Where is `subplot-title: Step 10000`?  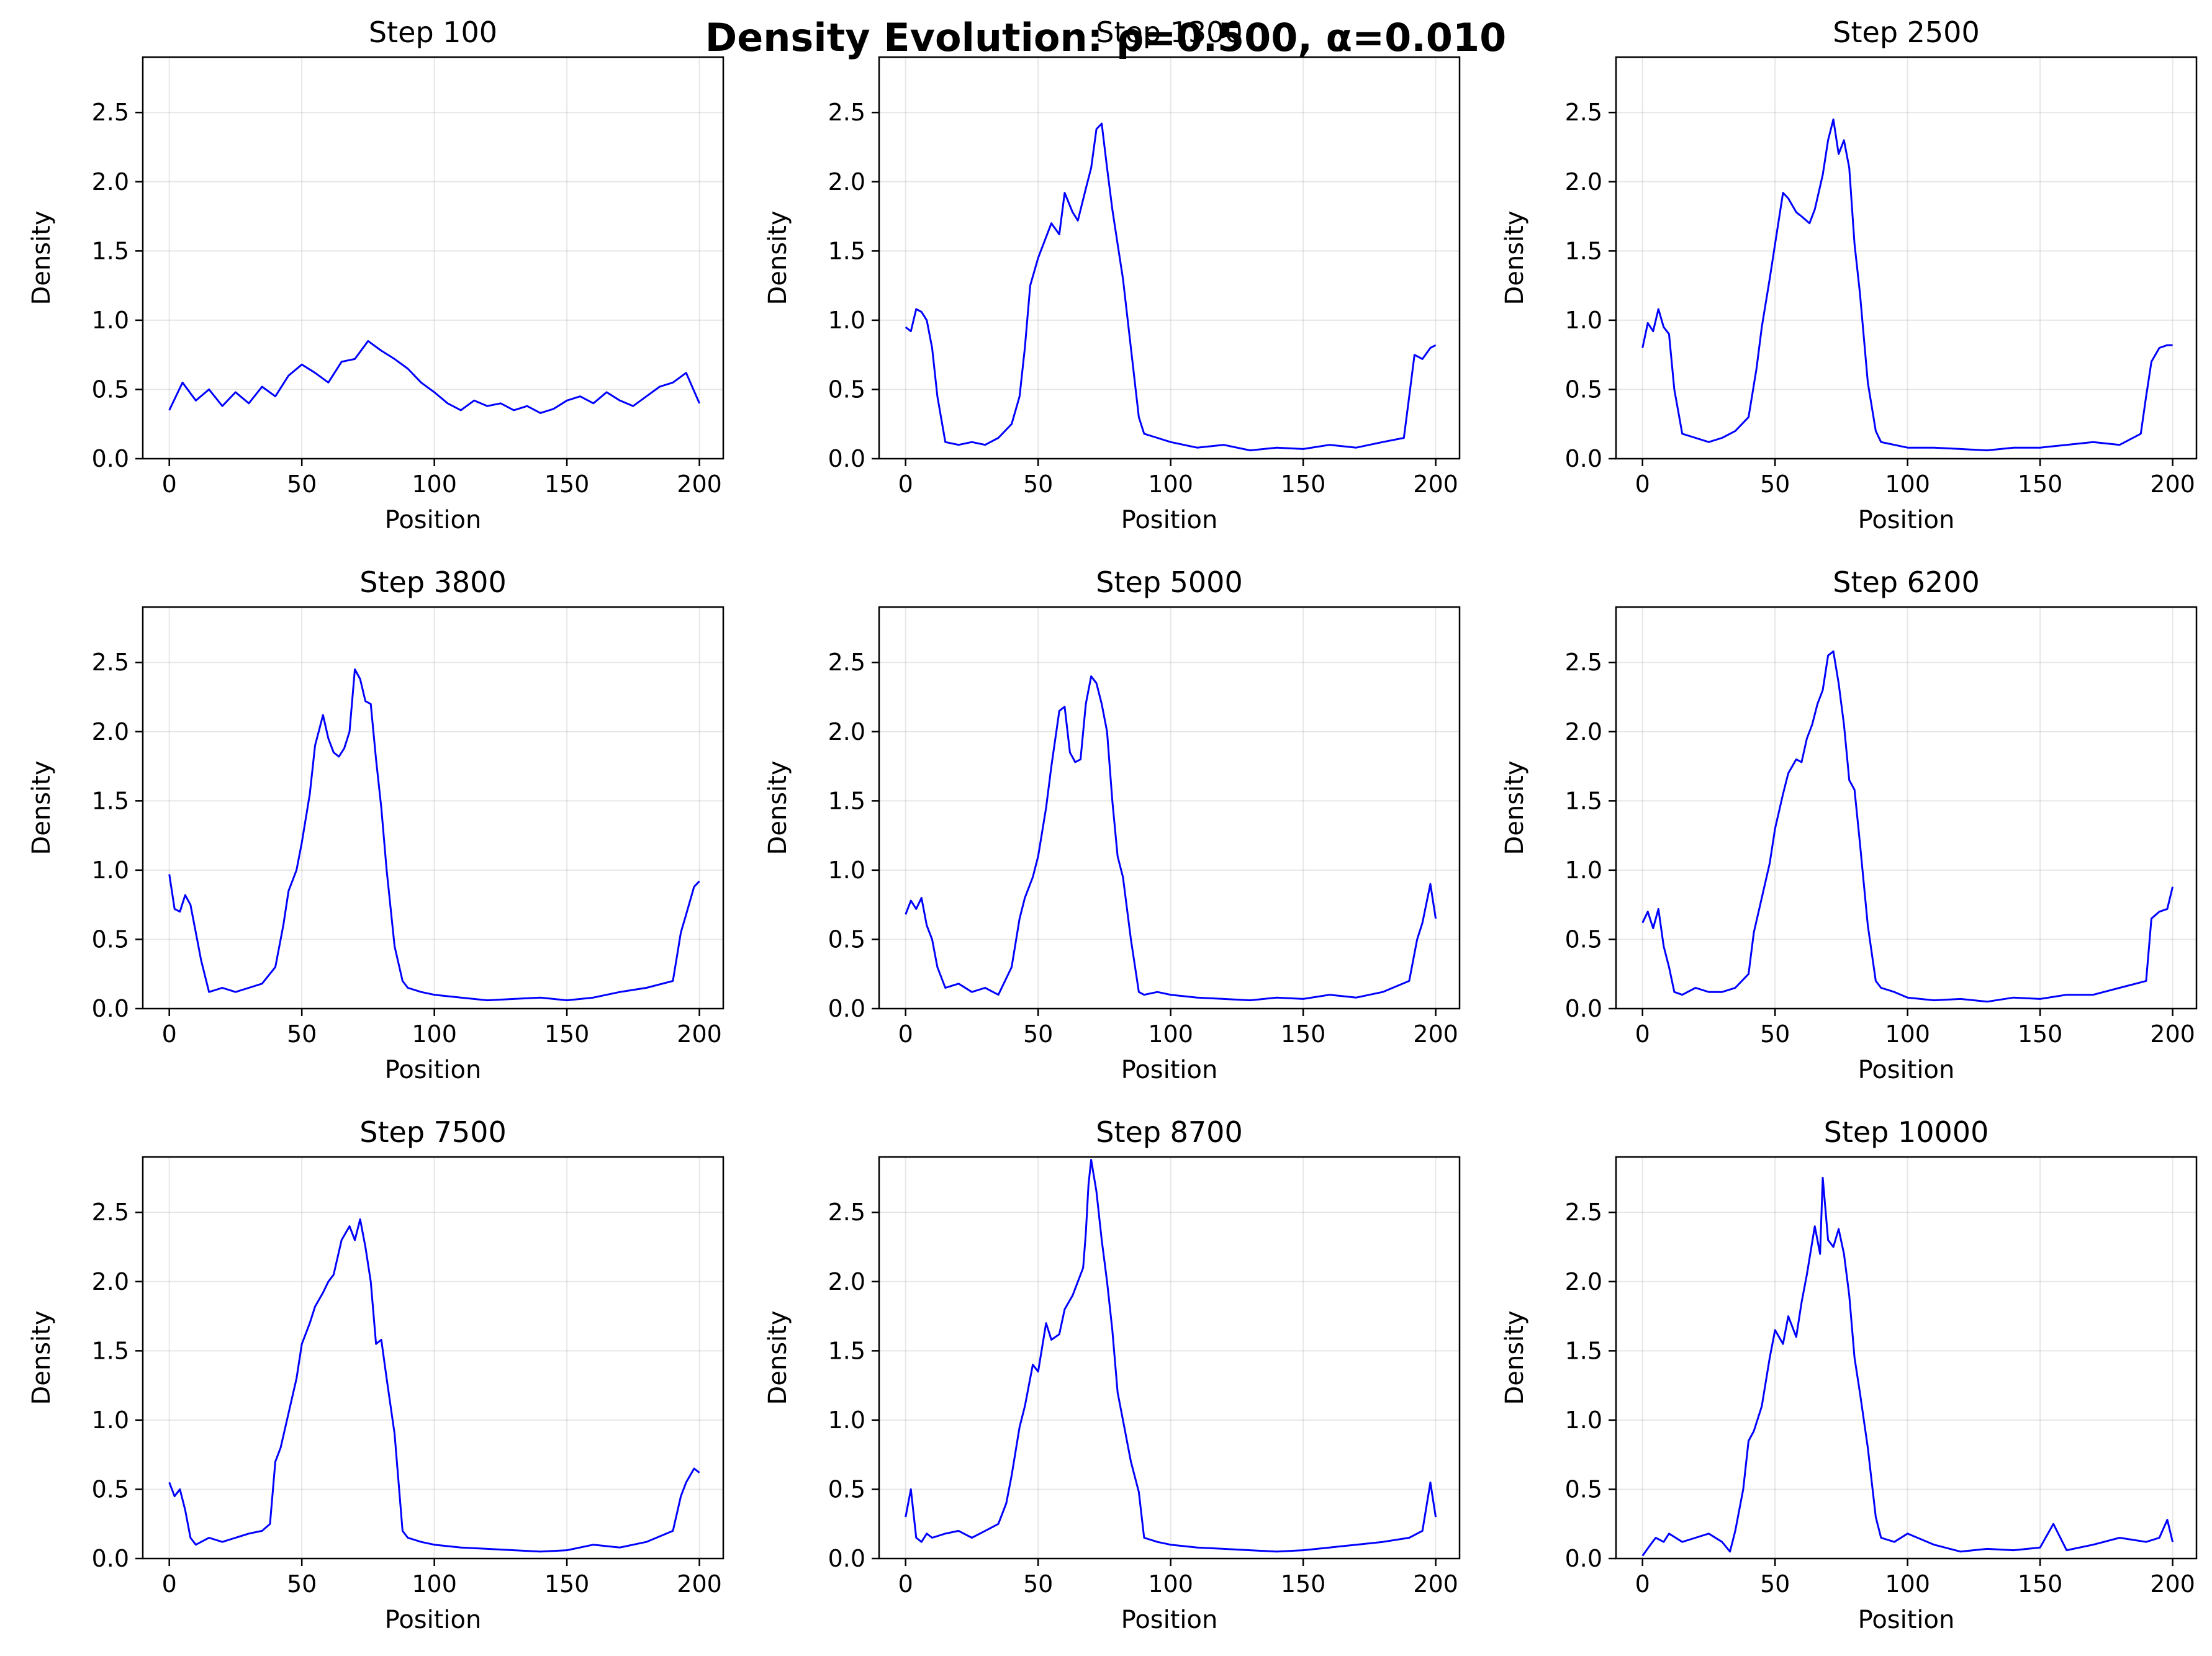 subplot-title: Step 10000 is located at coordinates (1906, 1132).